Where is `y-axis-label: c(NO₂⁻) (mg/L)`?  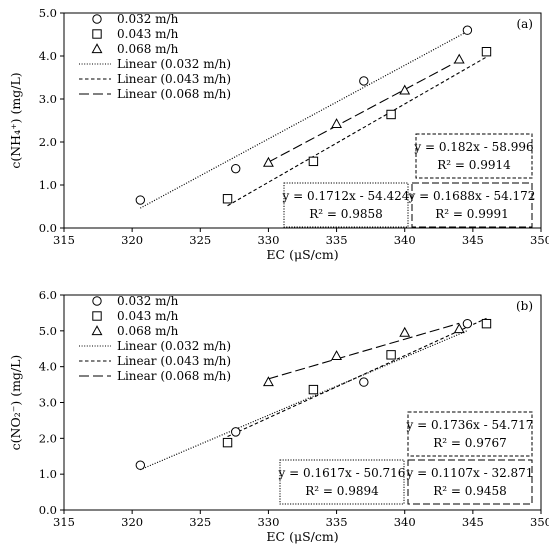 y-axis-label: c(NO₂⁻) (mg/L) is located at coordinates (15, 403).